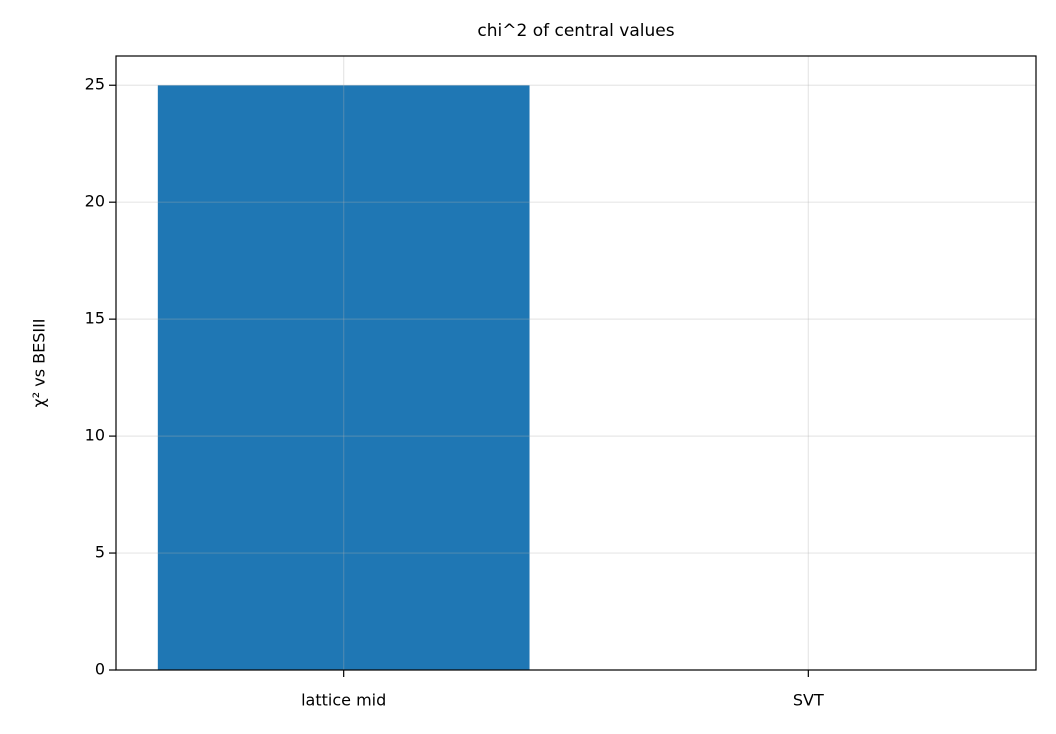 This screenshot has height=734, width=1056. Describe the element at coordinates (95, 201) in the screenshot. I see `y-tick-label: 20` at that location.